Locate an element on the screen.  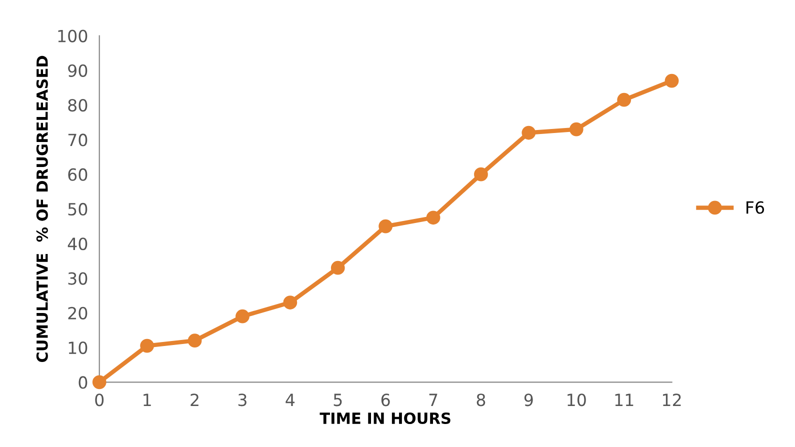
x-tick-label: 1 is located at coordinates (147, 400).